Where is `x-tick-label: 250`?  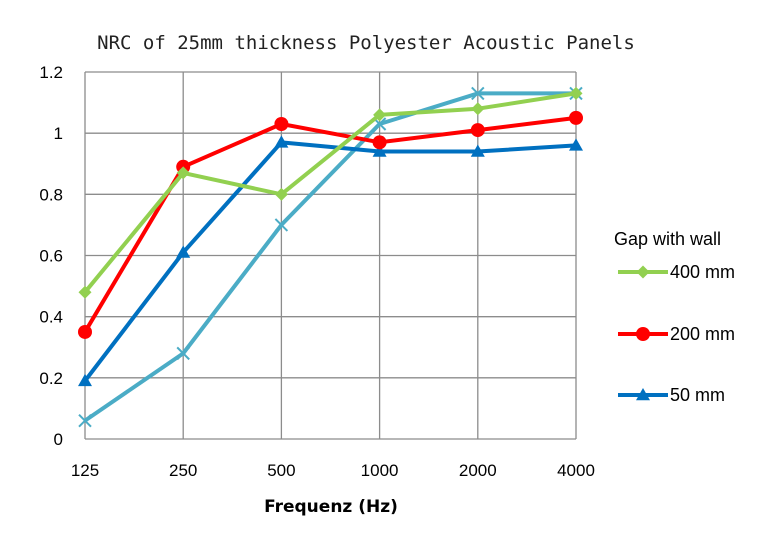 x-tick-label: 250 is located at coordinates (183, 470).